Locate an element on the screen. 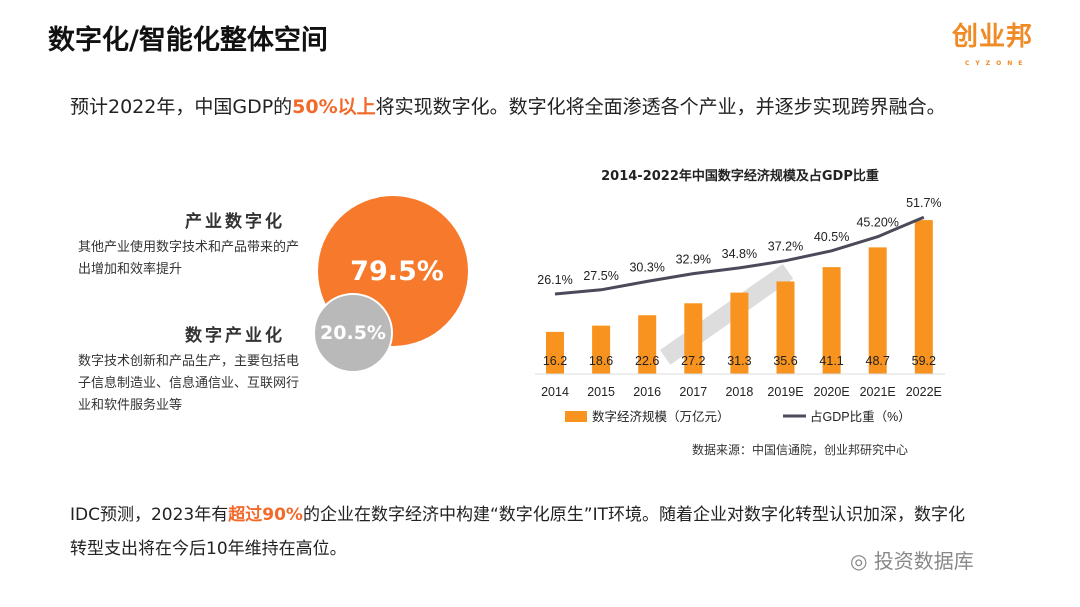 The width and height of the screenshot is (1080, 607). chart-source: 数据来源：中国信通院，创业邦研究中心 is located at coordinates (800, 450).